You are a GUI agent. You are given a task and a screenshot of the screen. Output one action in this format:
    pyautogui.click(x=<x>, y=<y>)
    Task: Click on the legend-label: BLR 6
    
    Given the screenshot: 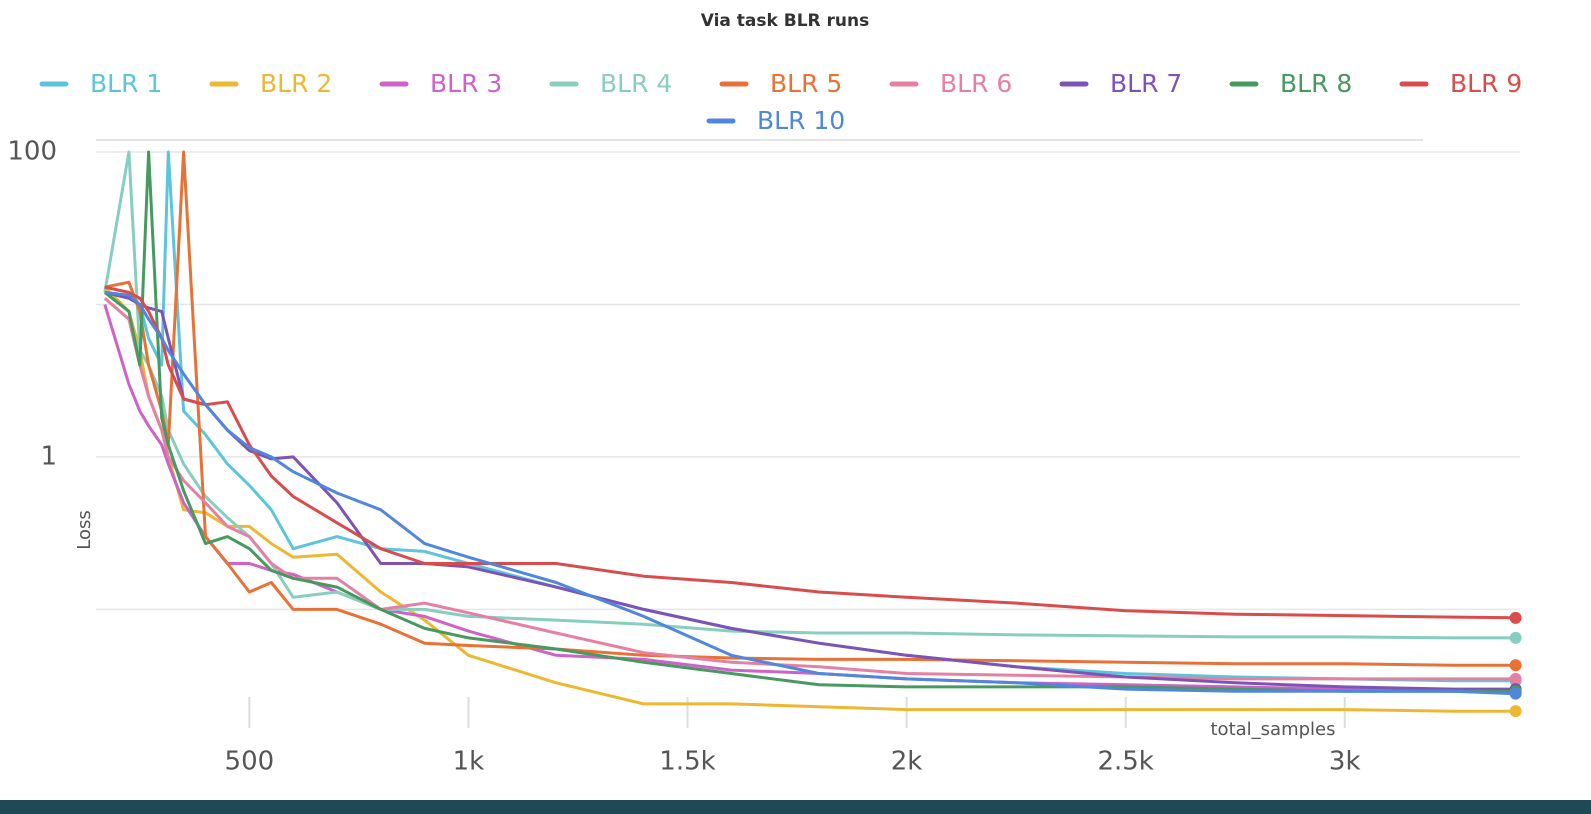 What is the action you would take?
    pyautogui.click(x=976, y=83)
    